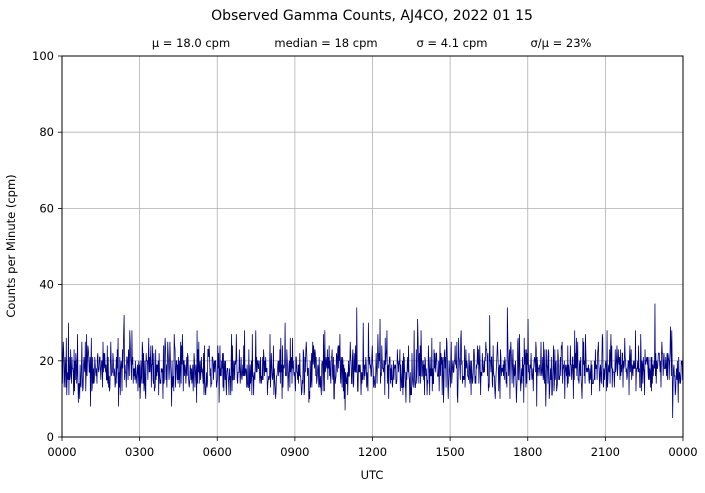 The image size is (705, 493). Describe the element at coordinates (561, 43) in the screenshot. I see `stat-sigma-over-mu: σ/μ = 23%` at that location.